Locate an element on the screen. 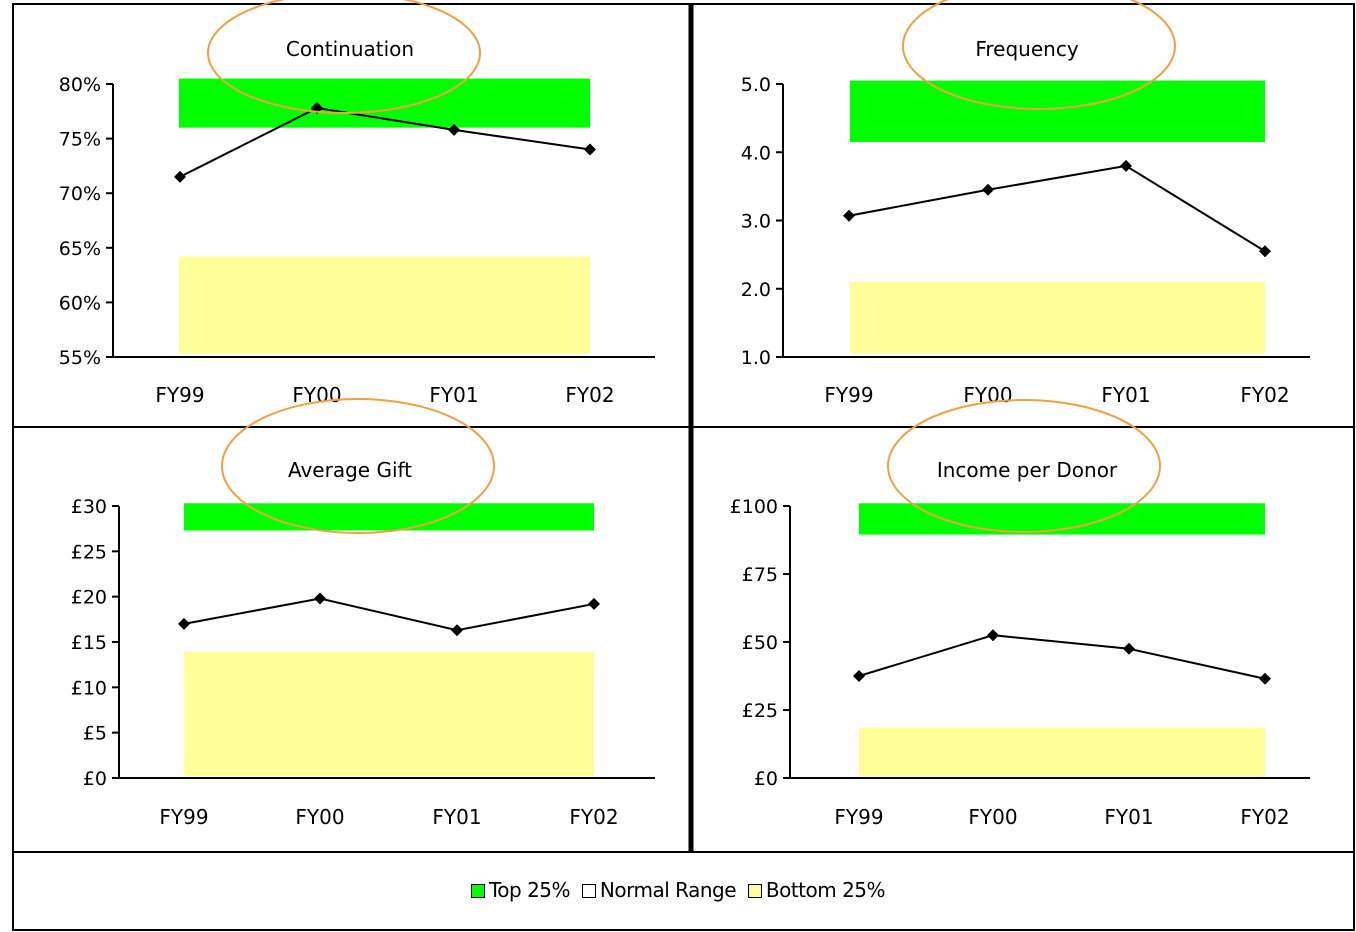  legend-item-normal: Normal Range is located at coordinates (659, 890).